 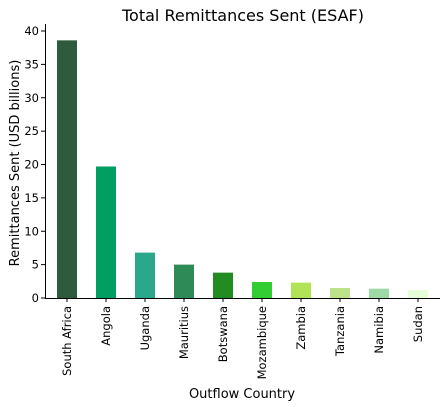 What do you see at coordinates (379, 293) in the screenshot?
I see `bar-namibia` at bounding box center [379, 293].